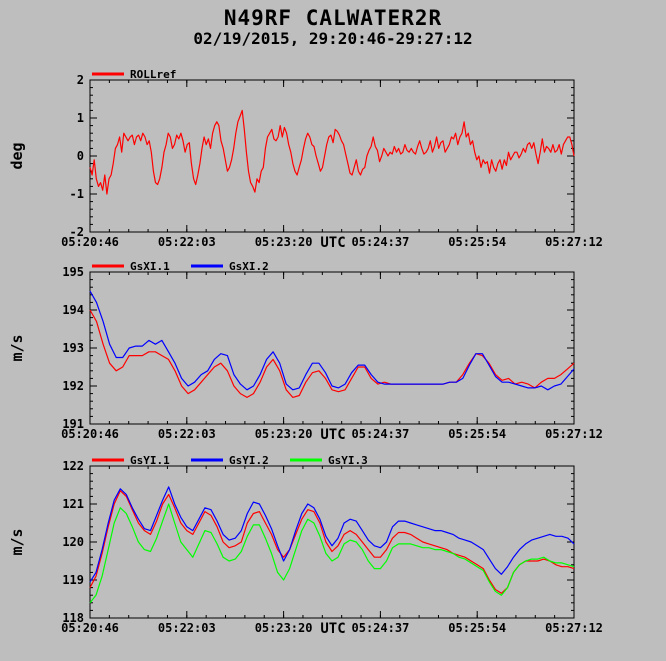 This screenshot has width=666, height=661. Describe the element at coordinates (333, 38) in the screenshot. I see `chart-subtitle: 02/19/2015, 29:20:46-29:27:12` at that location.